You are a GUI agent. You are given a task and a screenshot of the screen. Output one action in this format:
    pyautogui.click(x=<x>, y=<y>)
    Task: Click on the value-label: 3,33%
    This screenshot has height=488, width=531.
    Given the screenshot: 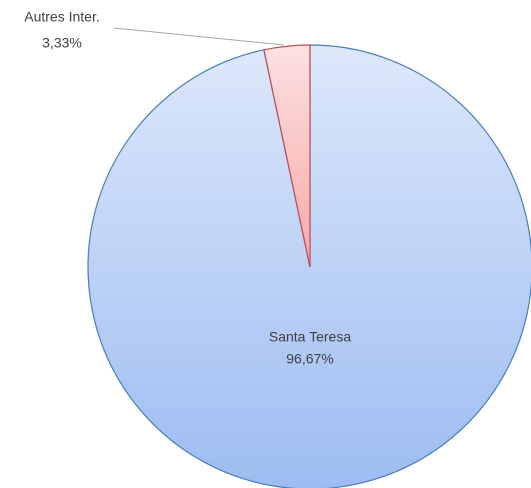 What is the action you would take?
    pyautogui.click(x=62, y=43)
    